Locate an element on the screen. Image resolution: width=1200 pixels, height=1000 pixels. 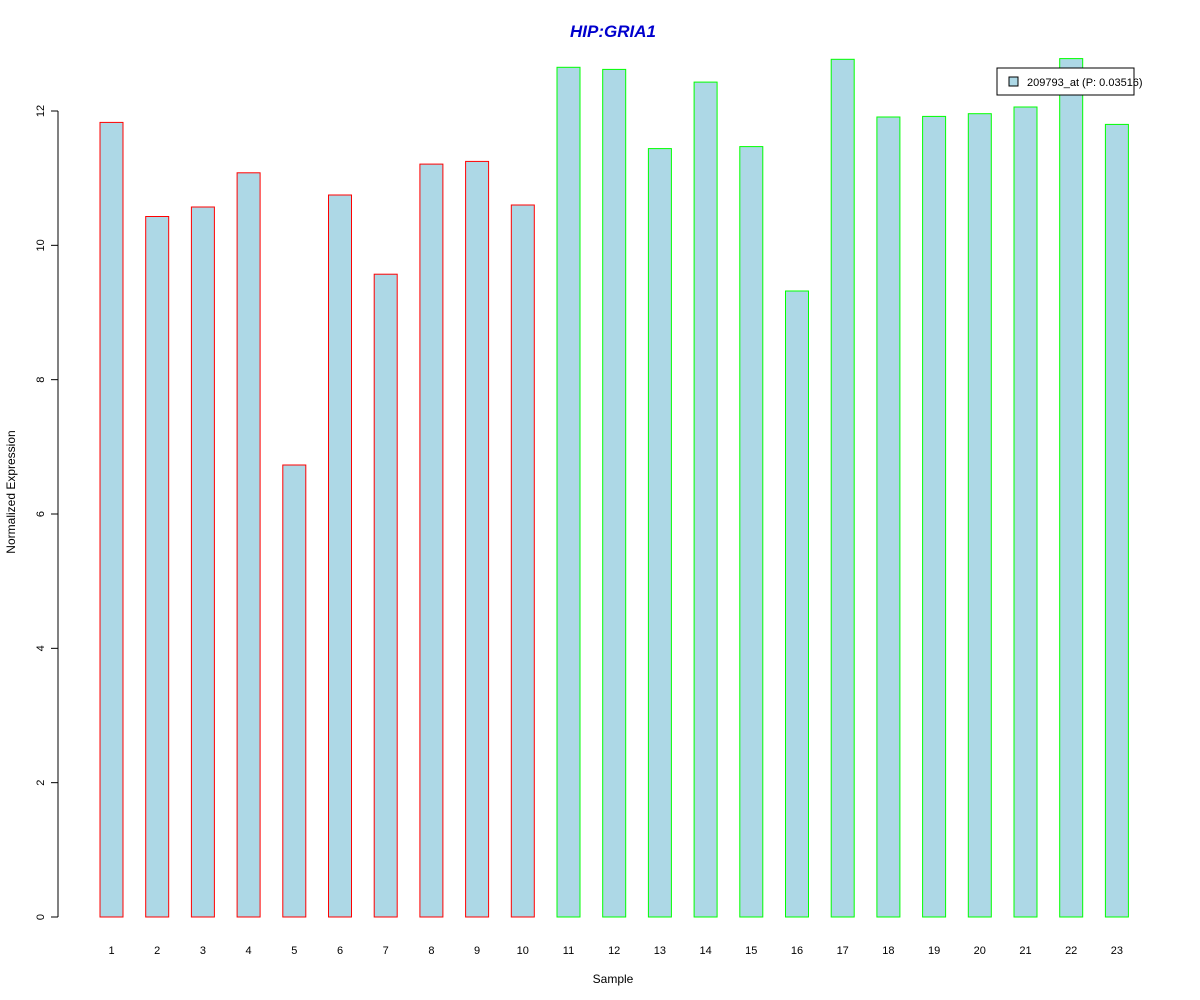
y-tick-label: 4 is located at coordinates (41, 648).